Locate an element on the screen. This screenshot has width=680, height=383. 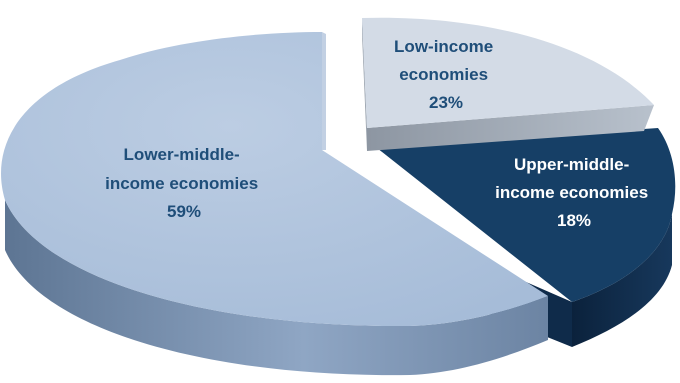
label-low-income-line2: economies is located at coordinates (443, 74).